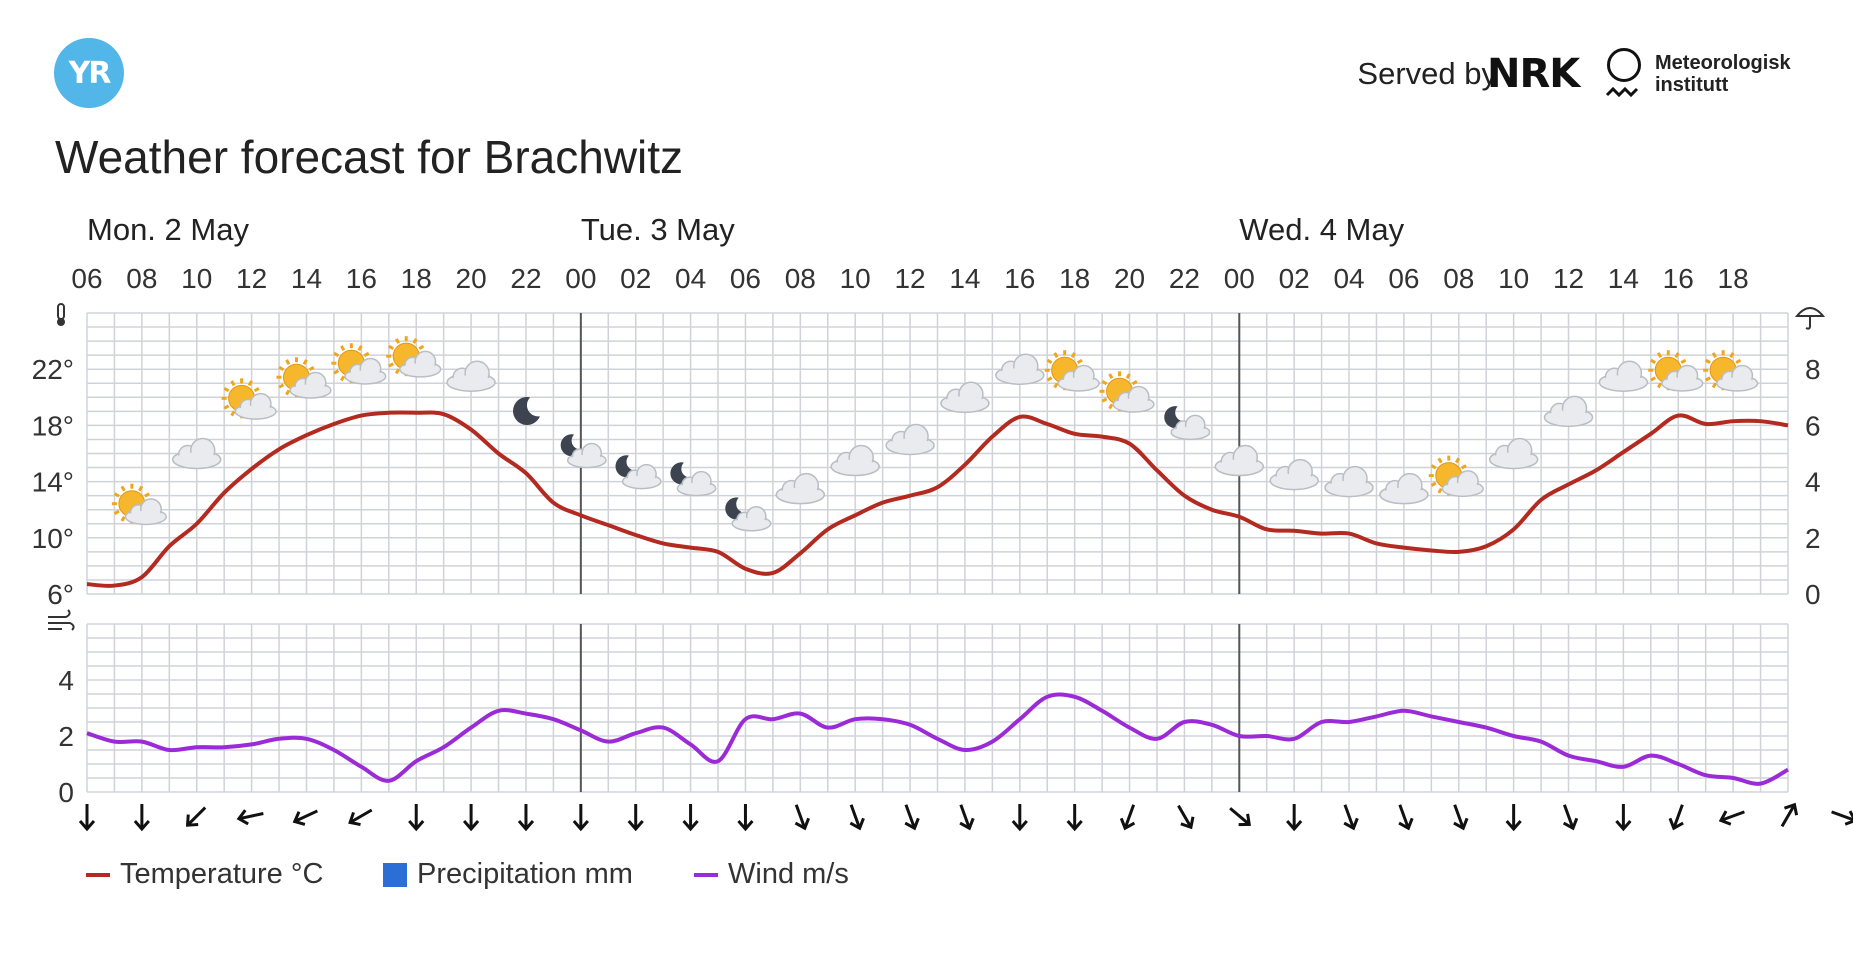  I want to click on met-logo-text: Meteorologisk institutt, so click(1723, 74).